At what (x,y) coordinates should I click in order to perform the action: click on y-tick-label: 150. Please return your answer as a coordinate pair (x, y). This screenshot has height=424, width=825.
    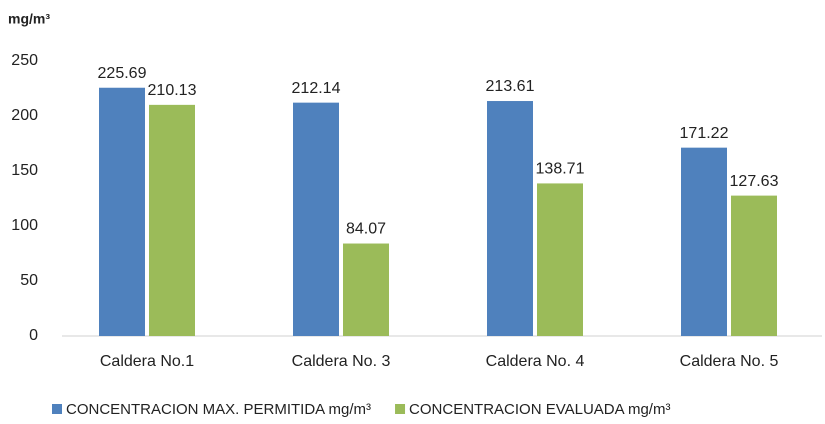
    Looking at the image, I should click on (24, 170).